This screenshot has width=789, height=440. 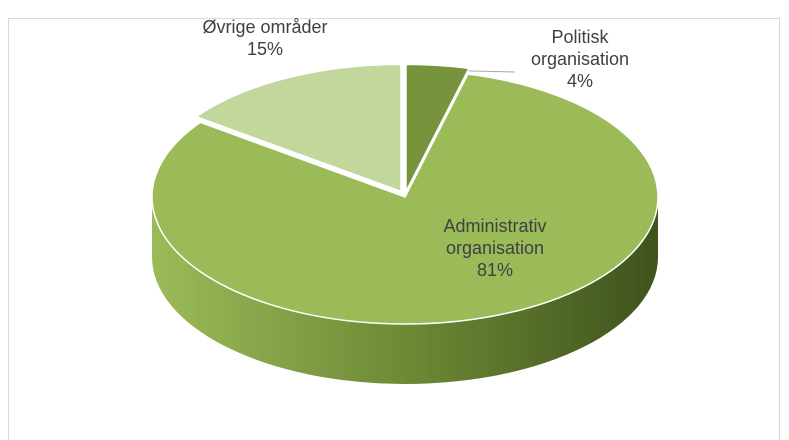 I want to click on data-label-name: Politisk organisation, so click(x=580, y=48).